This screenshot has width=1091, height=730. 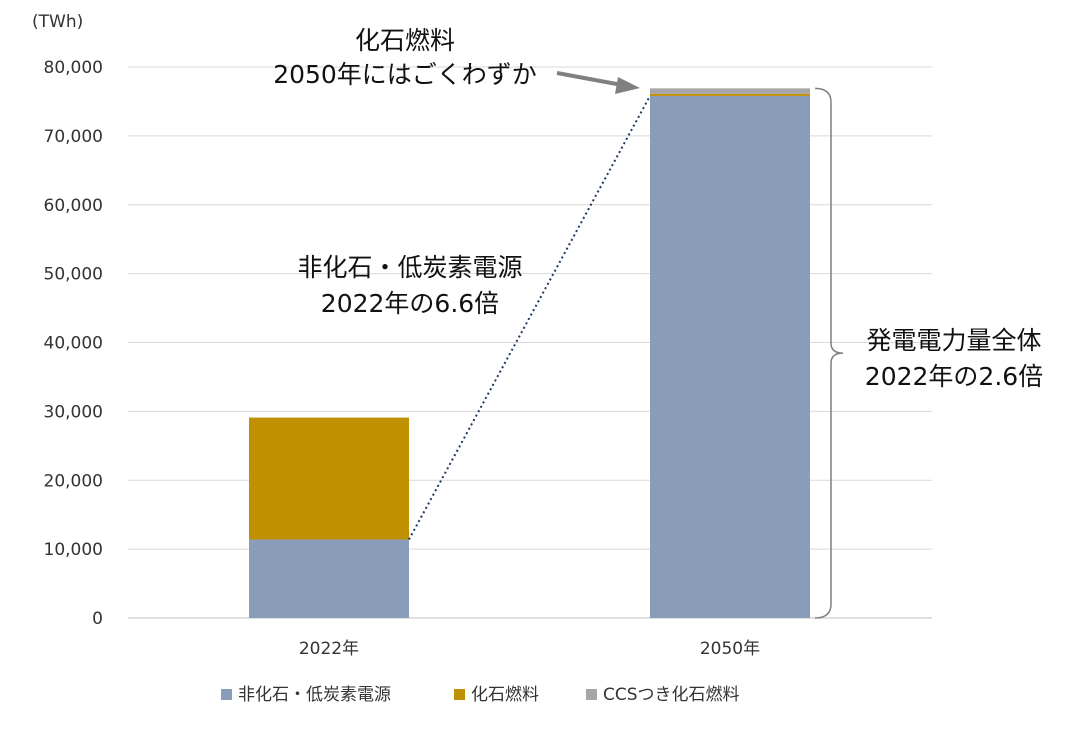 I want to click on arrow-head, so click(x=627, y=85).